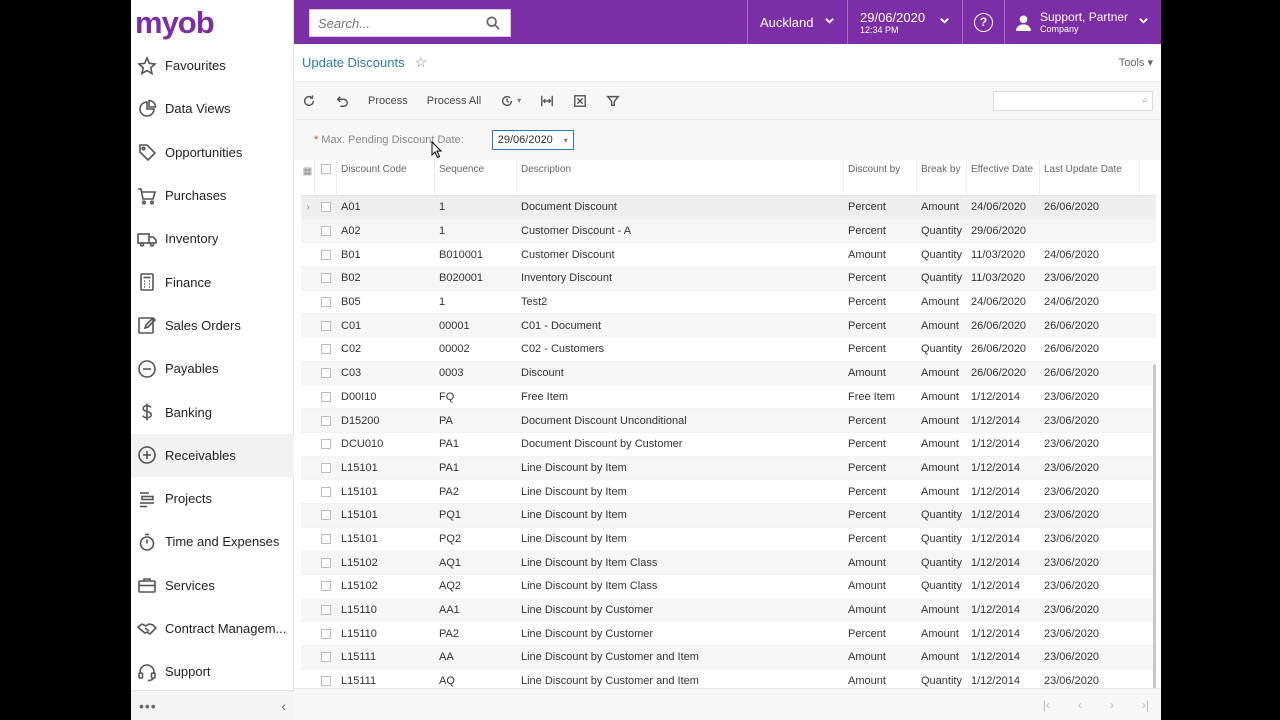 The image size is (1280, 720). Describe the element at coordinates (212, 65) in the screenshot. I see `sidebar-item-favourites: Favourites` at that location.